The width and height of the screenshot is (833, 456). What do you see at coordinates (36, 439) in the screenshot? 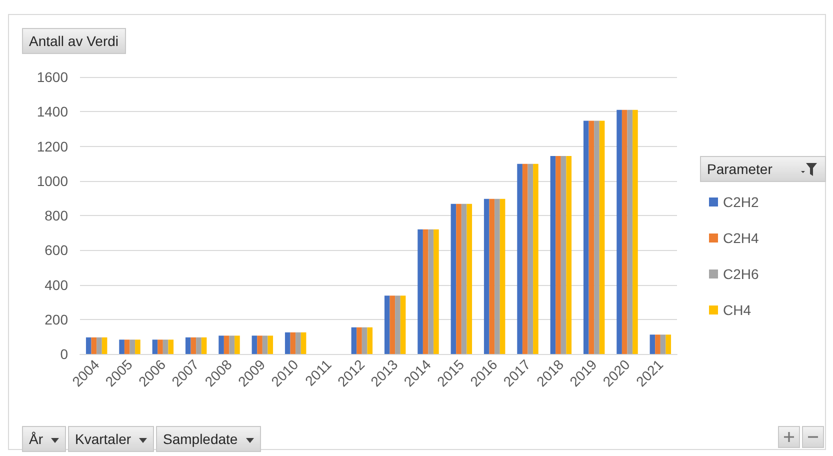
I see `text: År` at bounding box center [36, 439].